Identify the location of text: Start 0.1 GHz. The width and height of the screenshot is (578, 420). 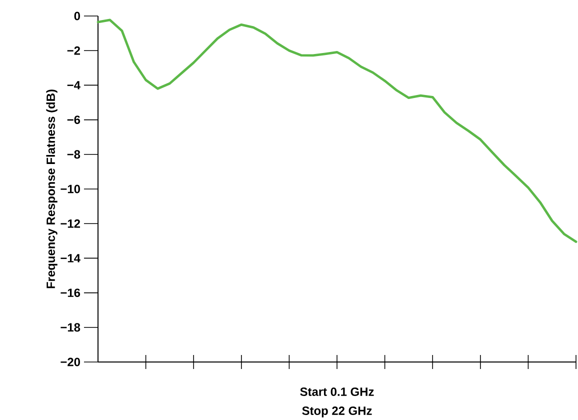
(337, 392).